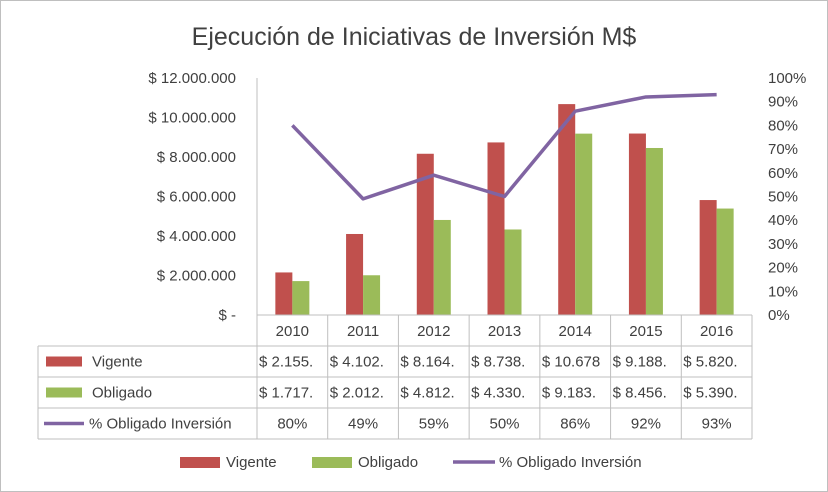  I want to click on bar-vigente-2013, so click(496, 228).